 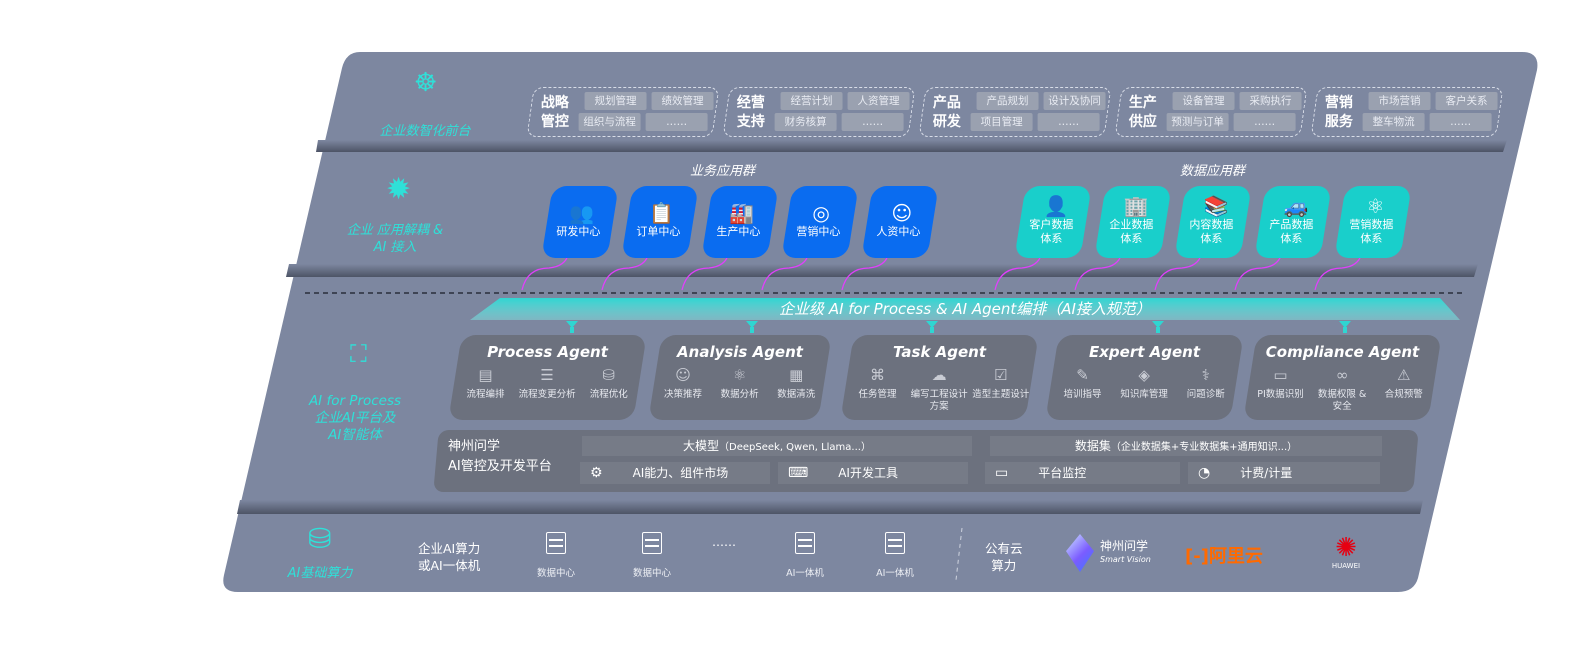 What do you see at coordinates (320, 538) in the screenshot?
I see `database-icon: ⛁` at bounding box center [320, 538].